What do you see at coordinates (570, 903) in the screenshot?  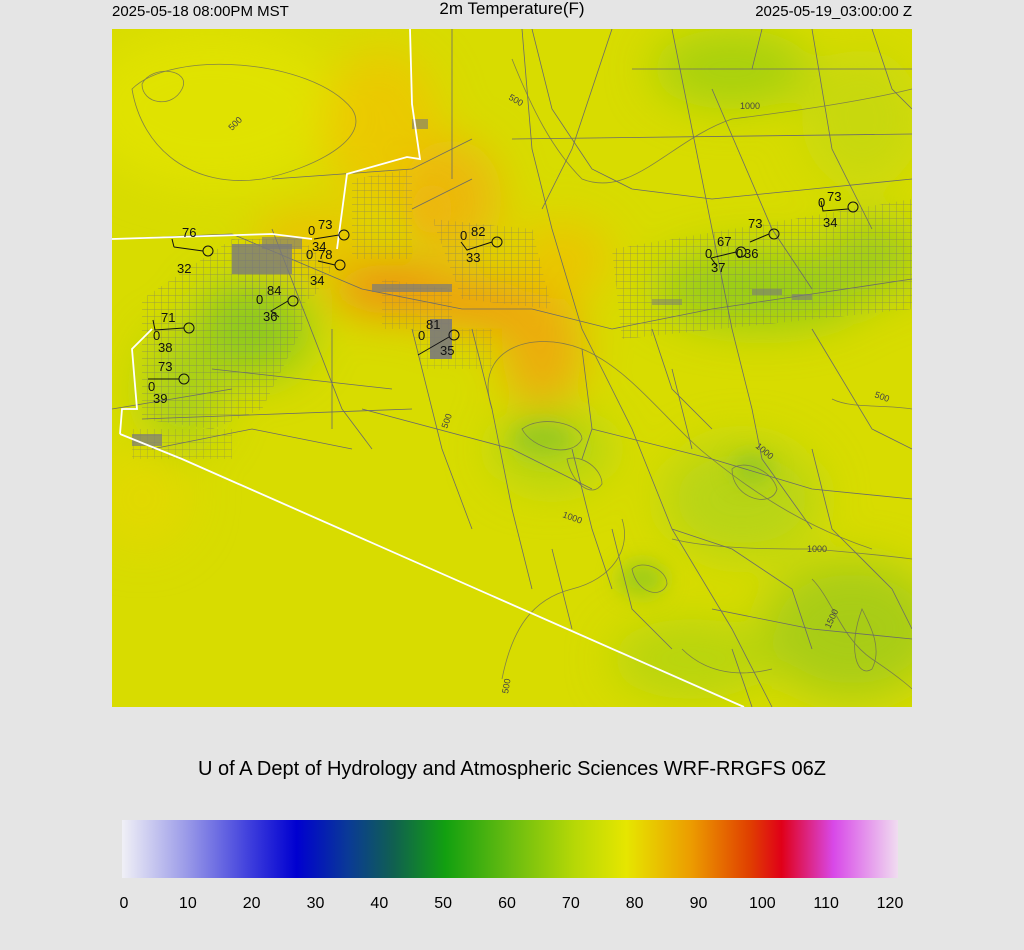 I see `colorbar-tick-label: 70` at bounding box center [570, 903].